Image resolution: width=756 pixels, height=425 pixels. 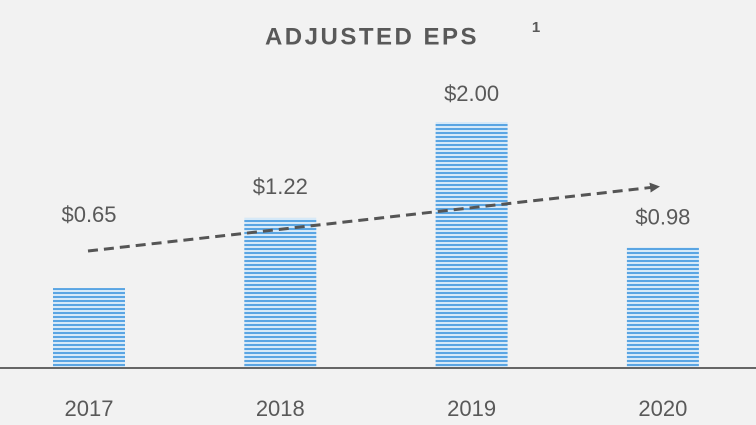 What do you see at coordinates (89, 408) in the screenshot?
I see `x-tick-label: 2017` at bounding box center [89, 408].